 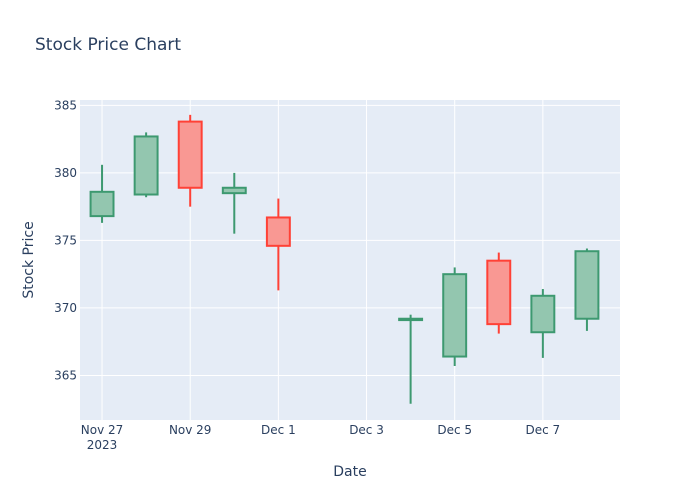 I want to click on y-tick-label: 375, so click(x=65, y=240).